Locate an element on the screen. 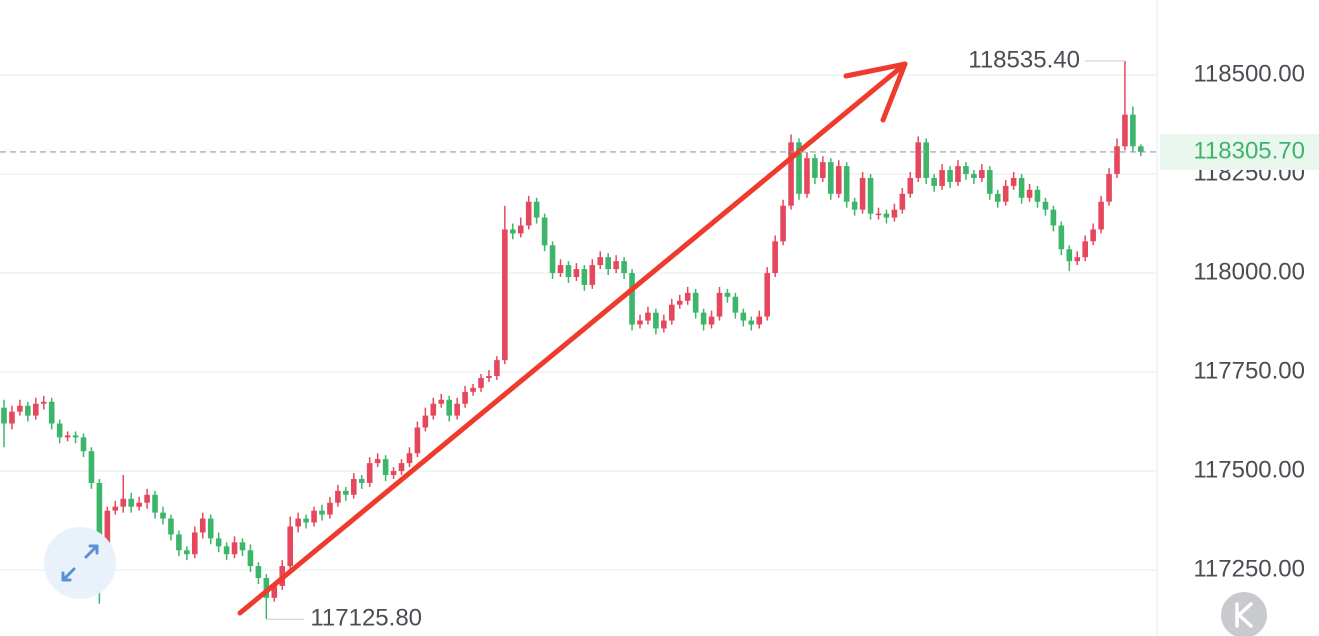 This screenshot has height=636, width=1319. expand-button is located at coordinates (80, 563).